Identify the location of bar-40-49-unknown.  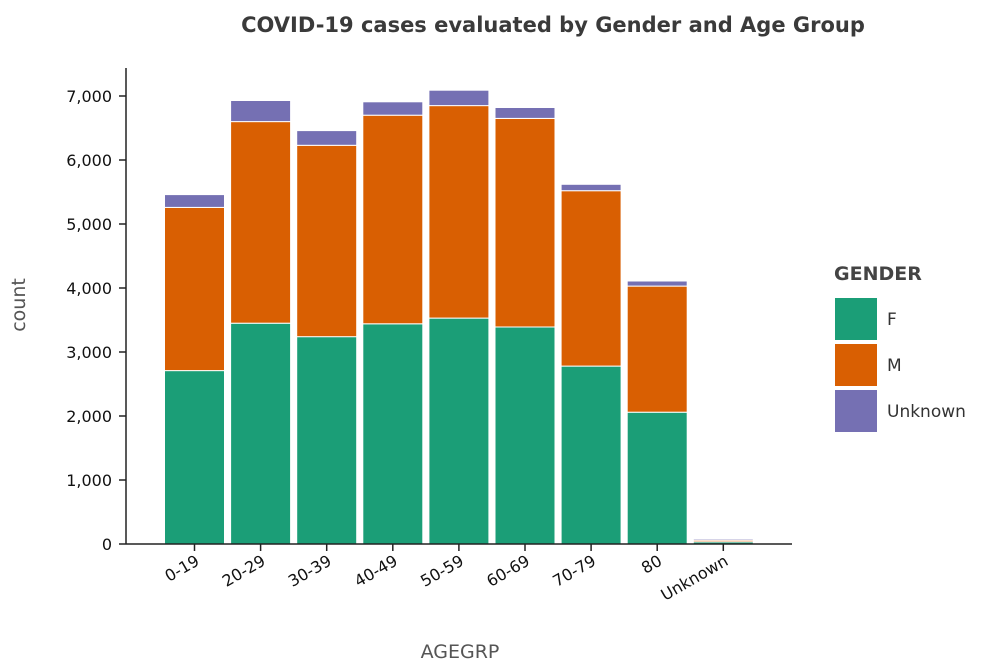
(393, 108).